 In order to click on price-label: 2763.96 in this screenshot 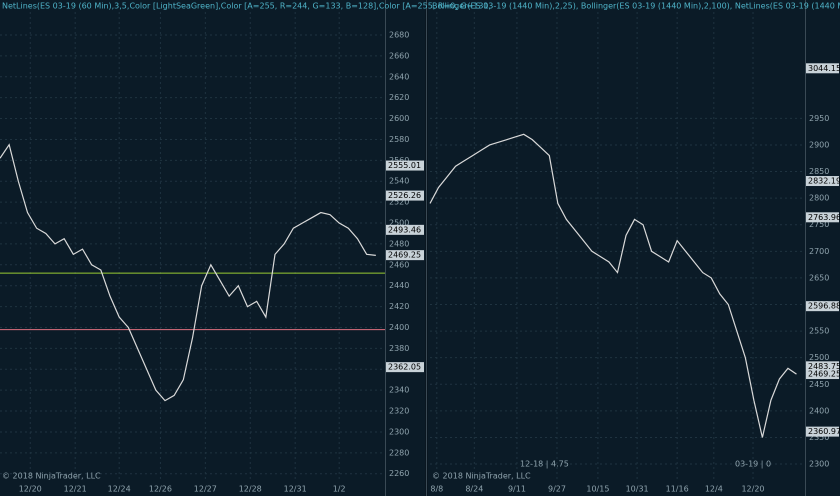, I will do `click(824, 217)`.